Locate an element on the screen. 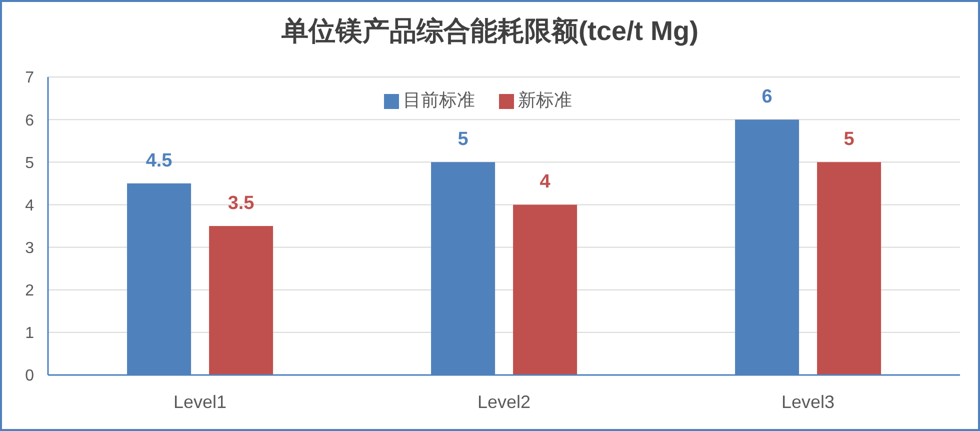 This screenshot has height=431, width=980. y-tick-label: 5 is located at coordinates (29, 163).